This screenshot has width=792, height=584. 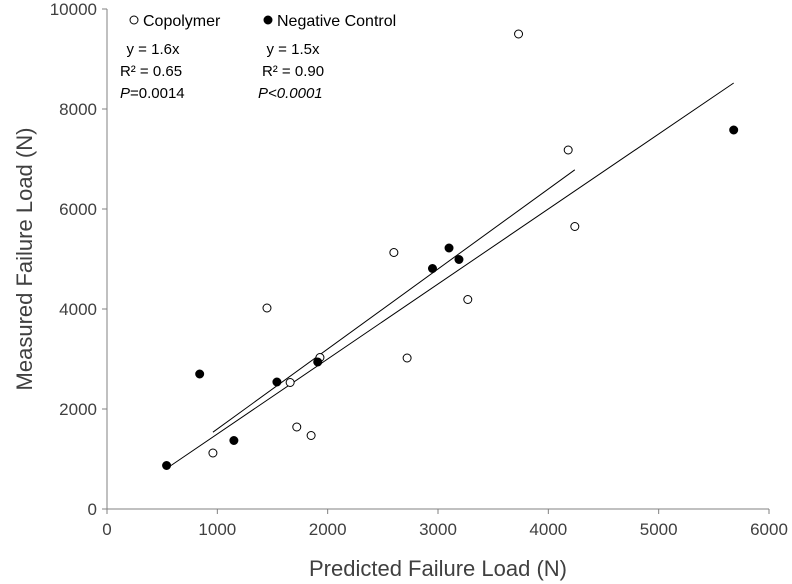 I want to click on y-tick-label: 0, so click(x=92, y=509).